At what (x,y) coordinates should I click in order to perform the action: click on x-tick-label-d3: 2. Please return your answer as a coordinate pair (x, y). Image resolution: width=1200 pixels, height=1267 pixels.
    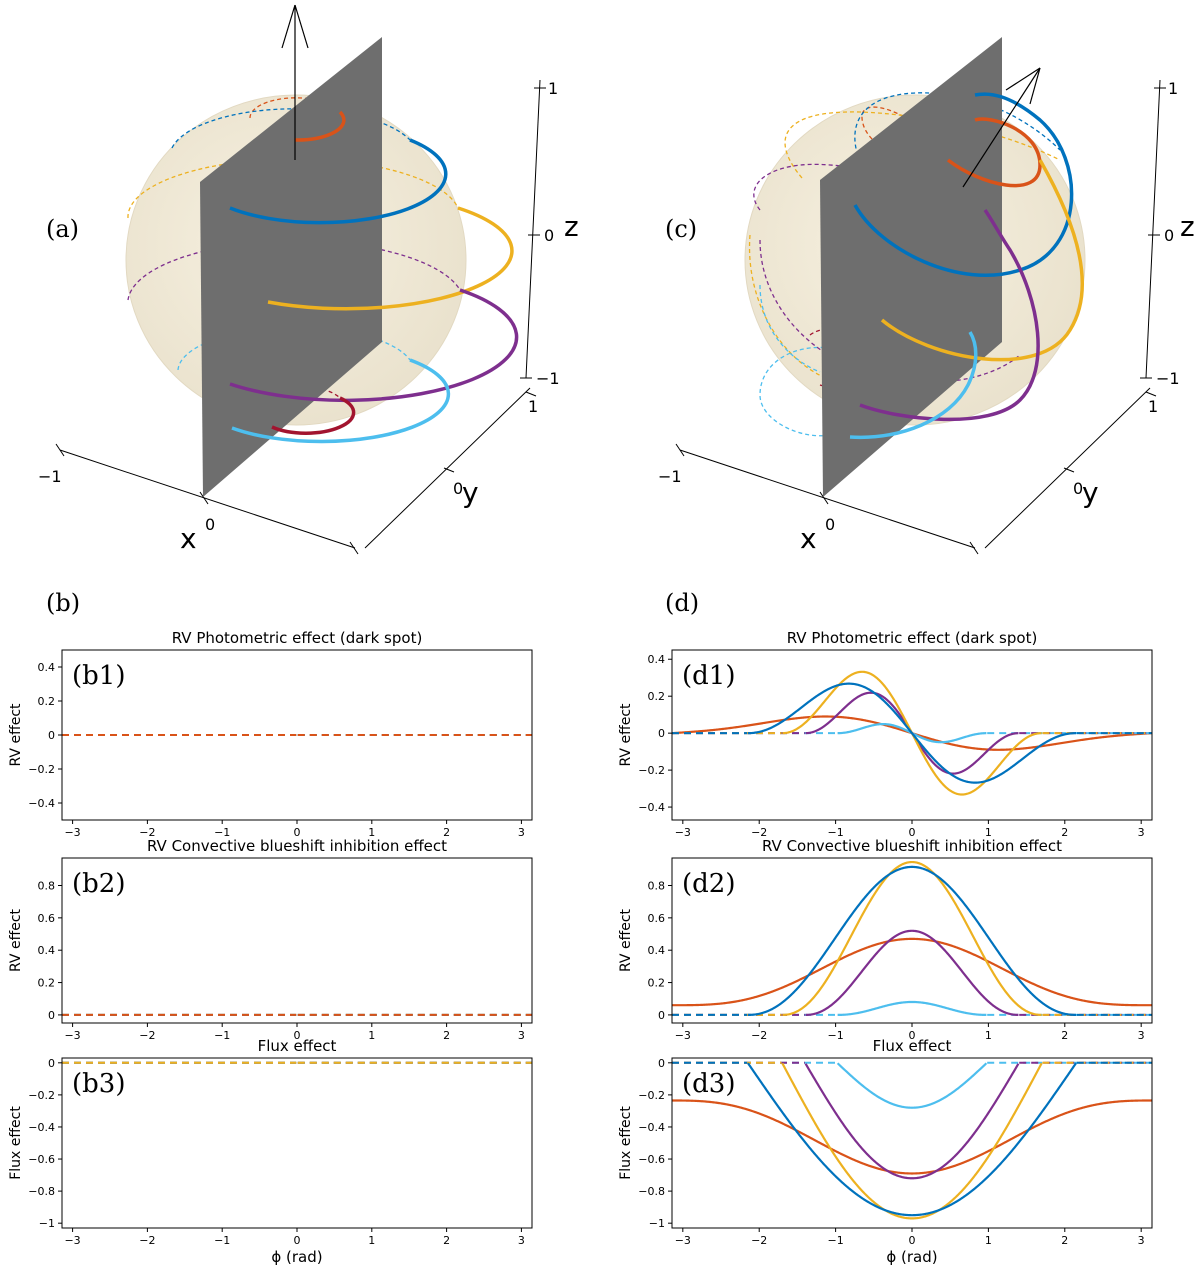
    Looking at the image, I should click on (1064, 1240).